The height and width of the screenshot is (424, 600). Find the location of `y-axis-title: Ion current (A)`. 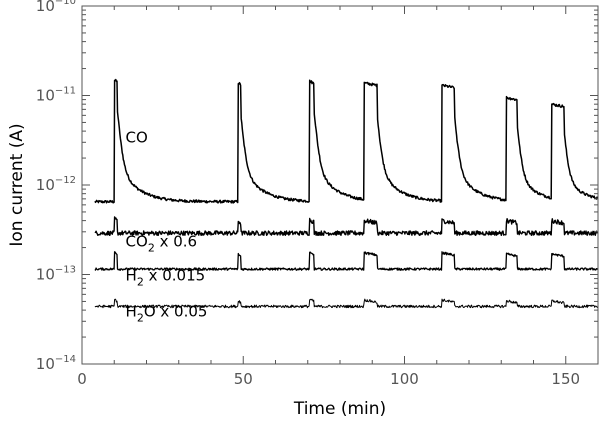

y-axis-title: Ion current (A) is located at coordinates (17, 184).